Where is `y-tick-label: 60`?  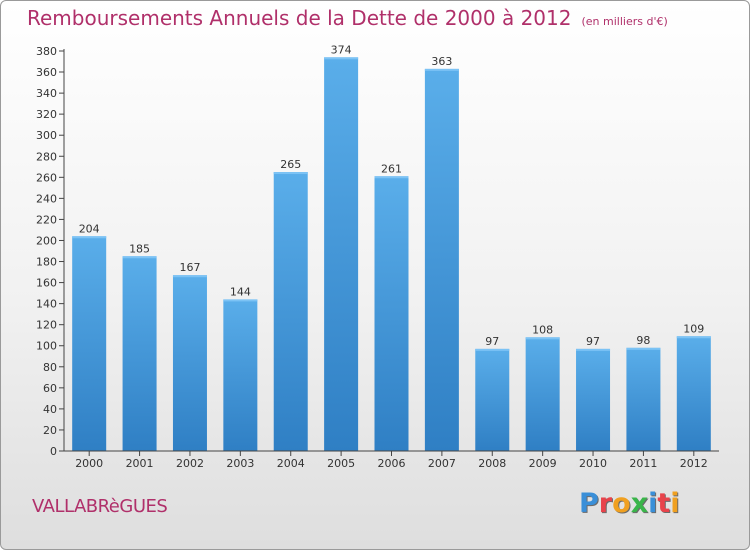 y-tick-label: 60 is located at coordinates (50, 388).